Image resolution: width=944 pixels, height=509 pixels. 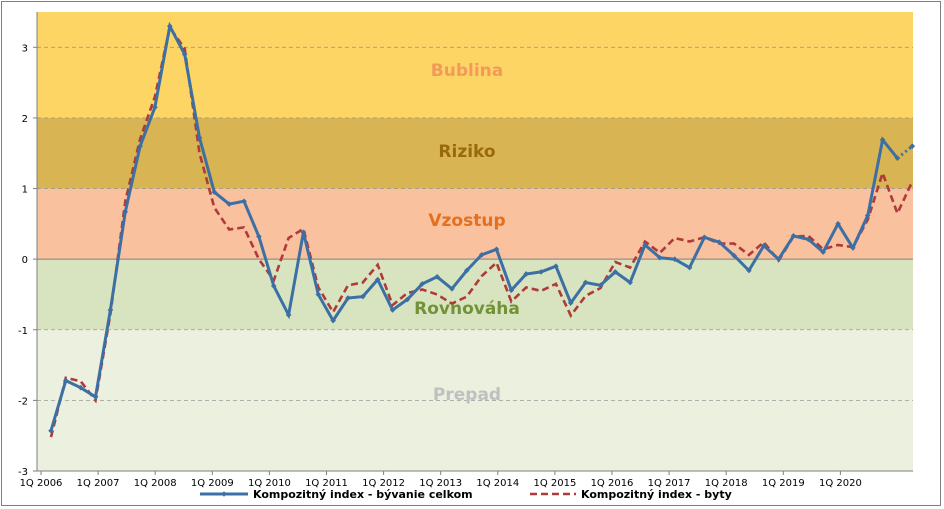 What do you see at coordinates (155, 483) in the screenshot?
I see `x-tick-label: 1Q 2008` at bounding box center [155, 483].